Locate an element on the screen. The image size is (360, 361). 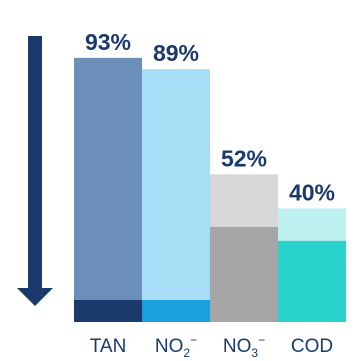
bar-remaining-cod is located at coordinates (312, 281).